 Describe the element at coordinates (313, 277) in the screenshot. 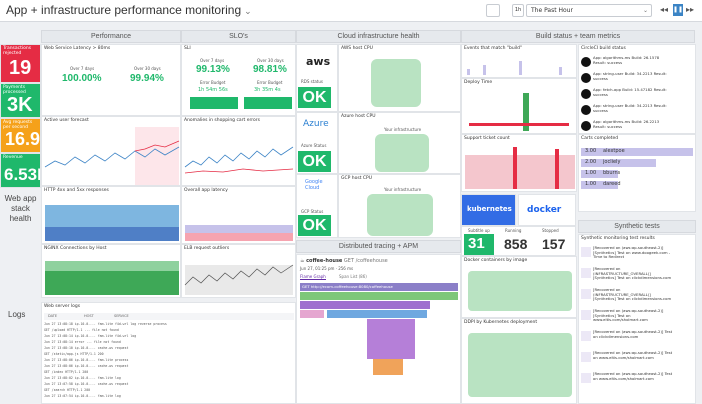

I see `tab-flame-graph: Flame Graph` at that location.